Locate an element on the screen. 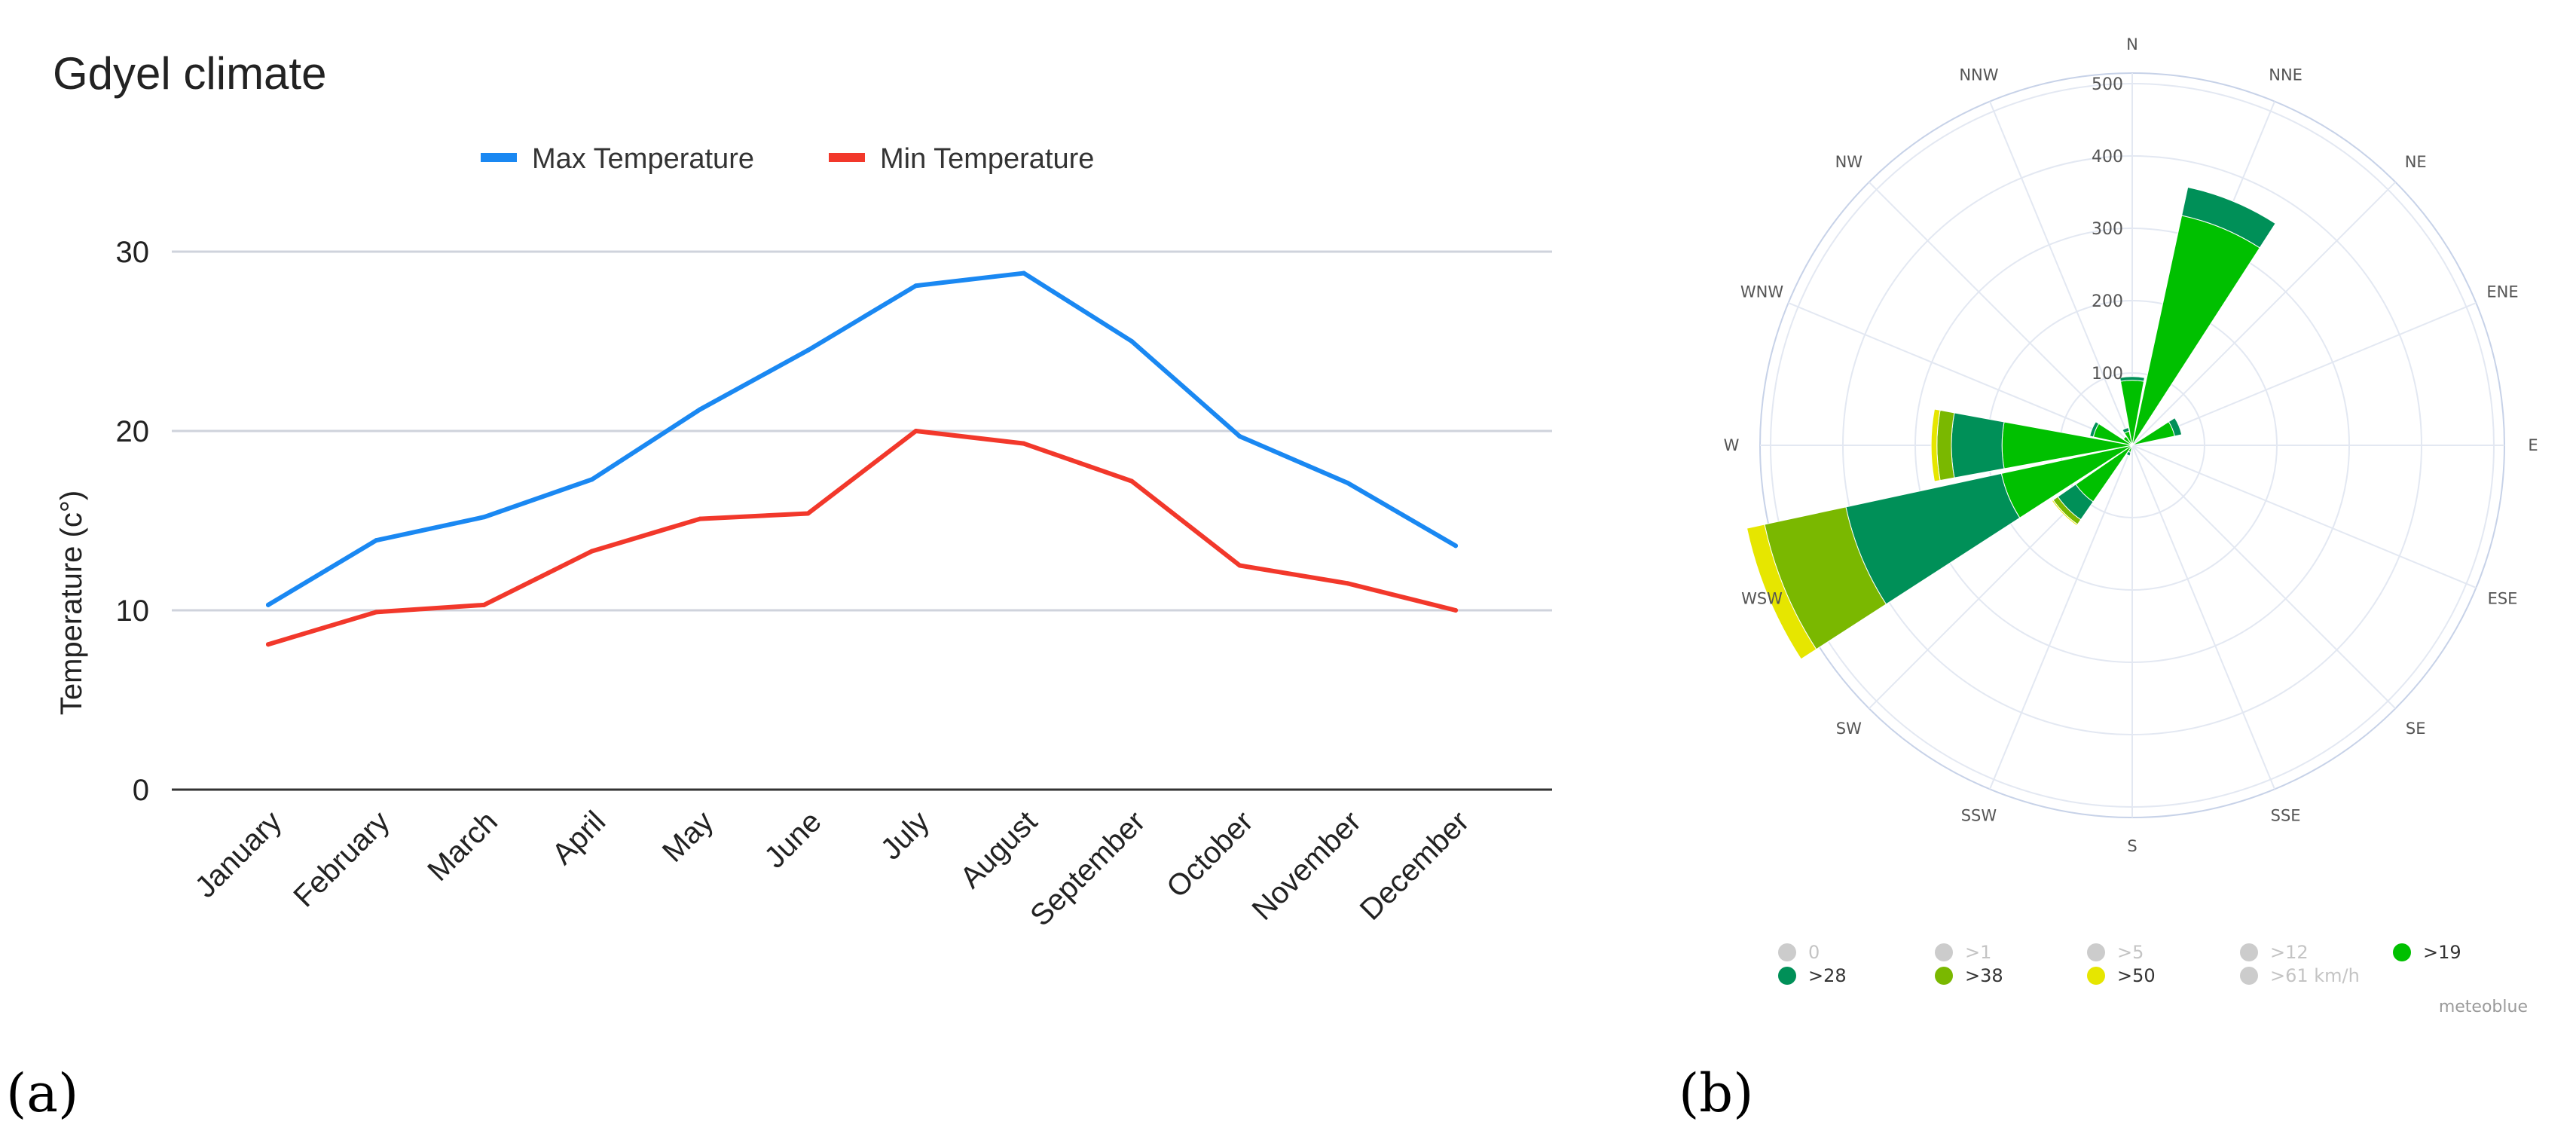 Image resolution: width=2576 pixels, height=1143 pixels. legend-item-max-temperature: Max Temperature is located at coordinates (617, 159).